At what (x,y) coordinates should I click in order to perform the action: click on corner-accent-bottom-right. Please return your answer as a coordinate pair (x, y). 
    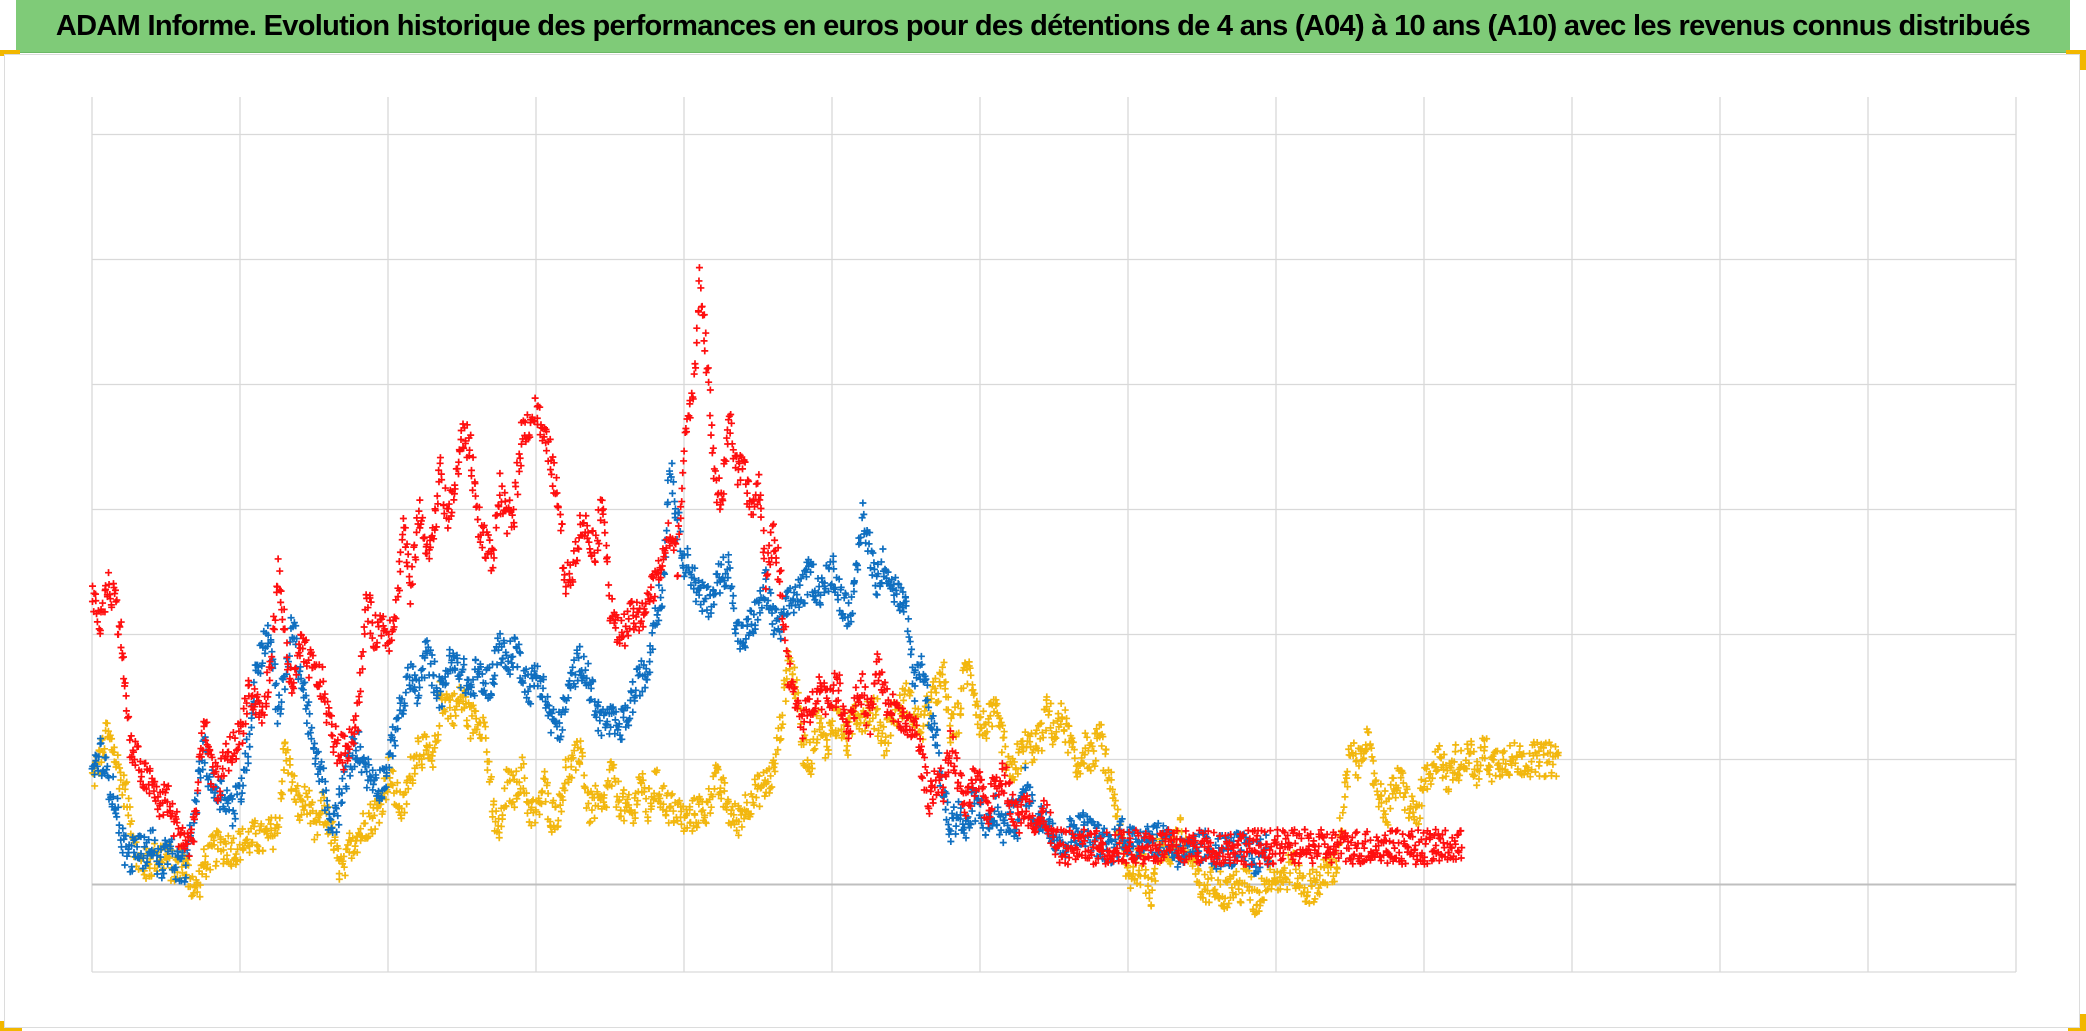
    Looking at the image, I should click on (2083, 1022).